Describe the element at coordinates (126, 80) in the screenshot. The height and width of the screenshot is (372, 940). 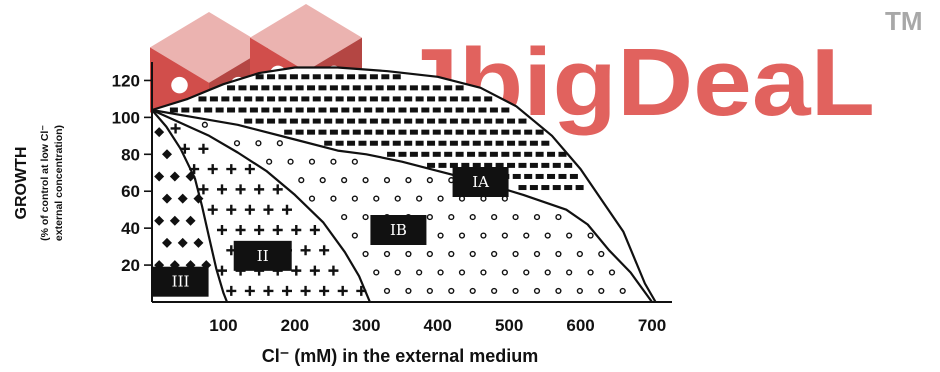
I see `y-tick-label: 120` at that location.